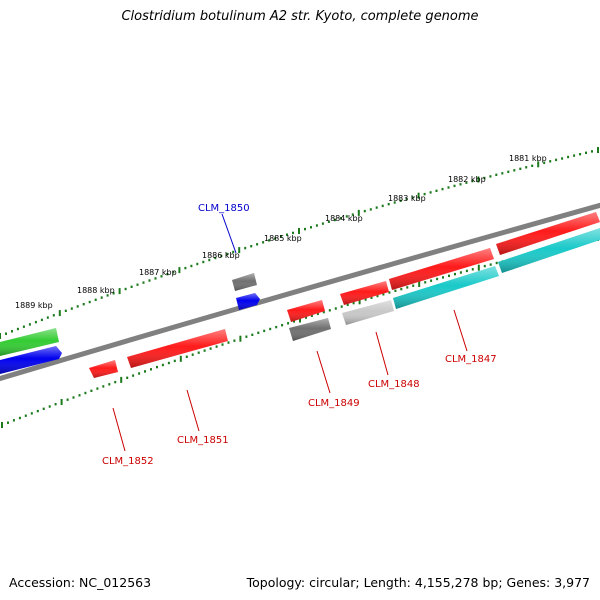  Describe the element at coordinates (528, 158) in the screenshot. I see `scale-label: 1881 kbp` at that location.